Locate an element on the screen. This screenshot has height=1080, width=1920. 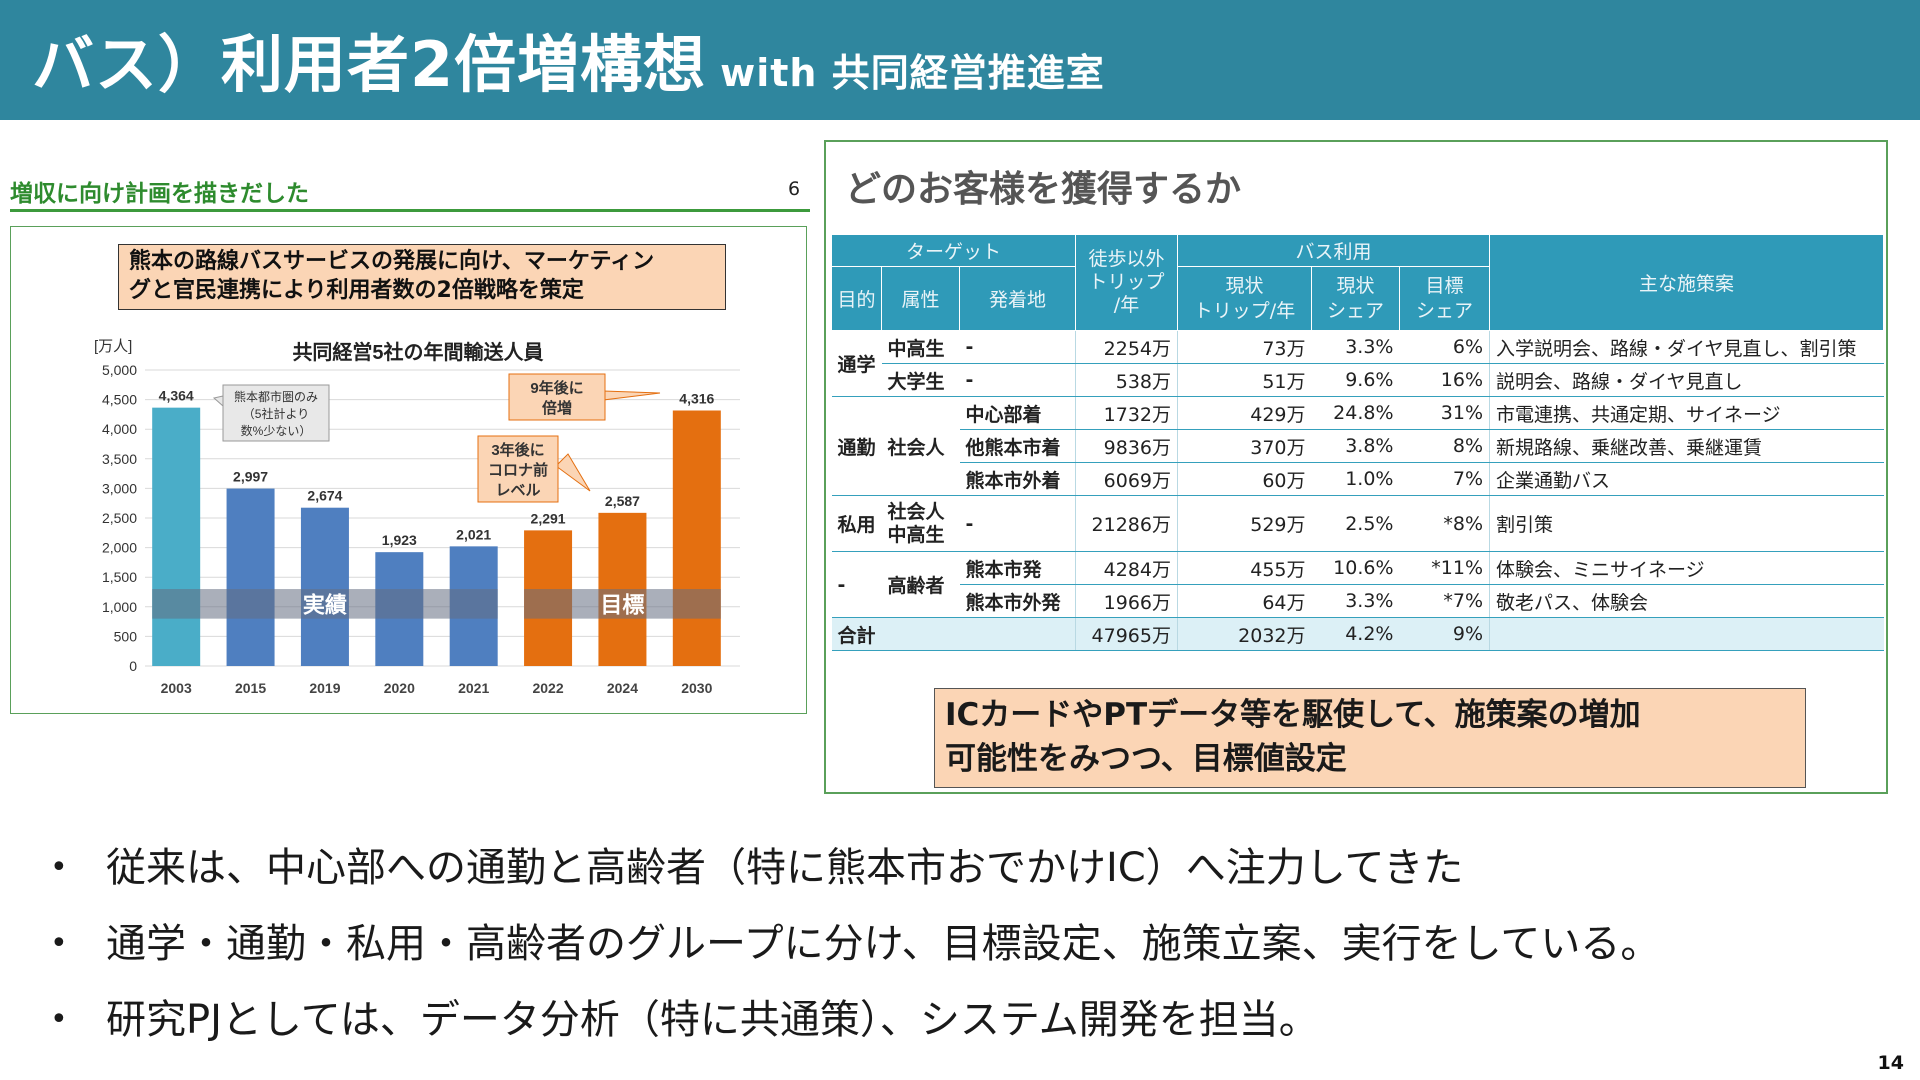
cell-measure: 企業通勤バス is located at coordinates (1686, 479).